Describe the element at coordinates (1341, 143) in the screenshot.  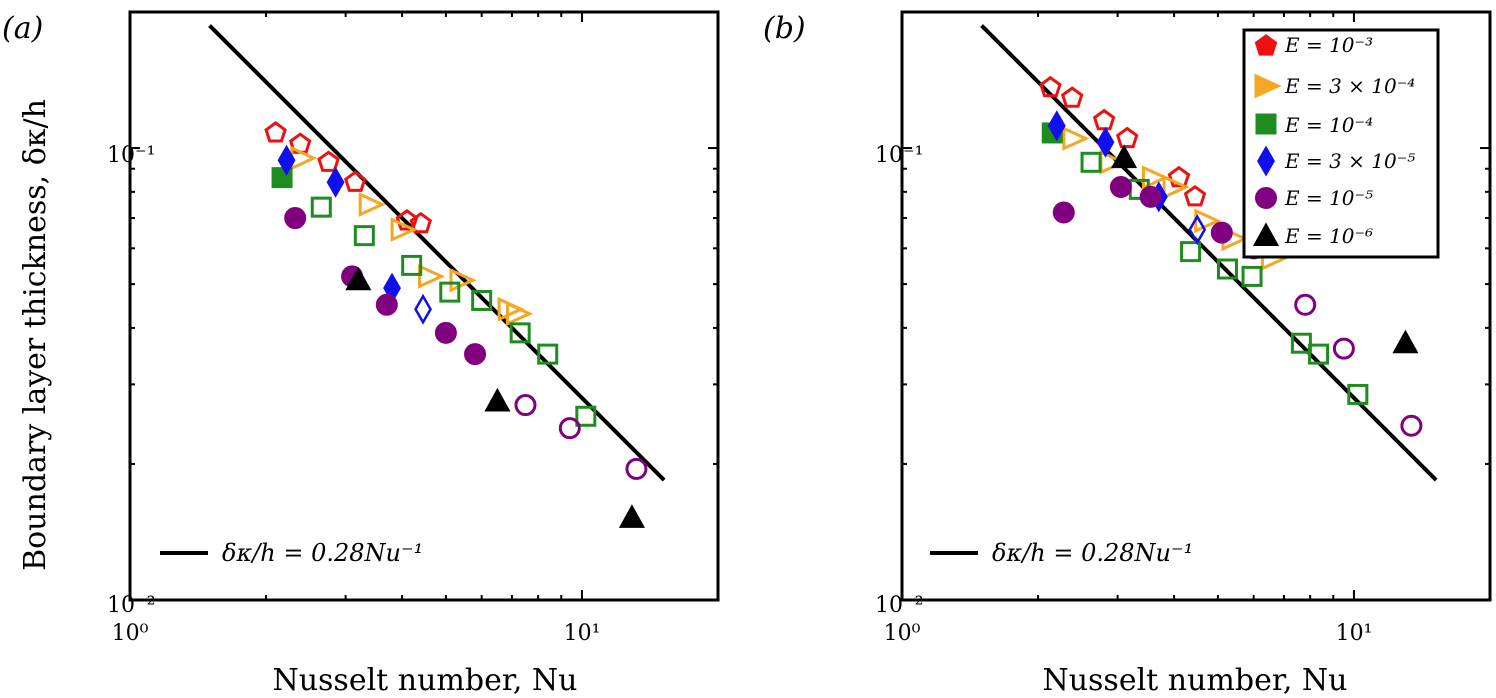
I see `marker-legend-box` at that location.